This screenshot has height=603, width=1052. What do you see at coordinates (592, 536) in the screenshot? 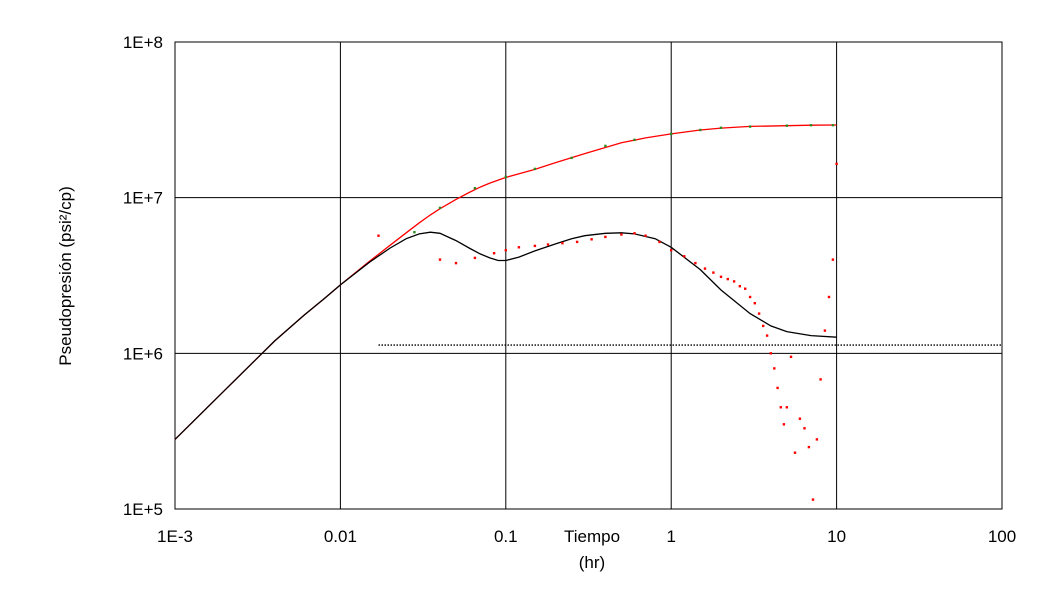
I see `x-axis-title: Tiempo` at bounding box center [592, 536].